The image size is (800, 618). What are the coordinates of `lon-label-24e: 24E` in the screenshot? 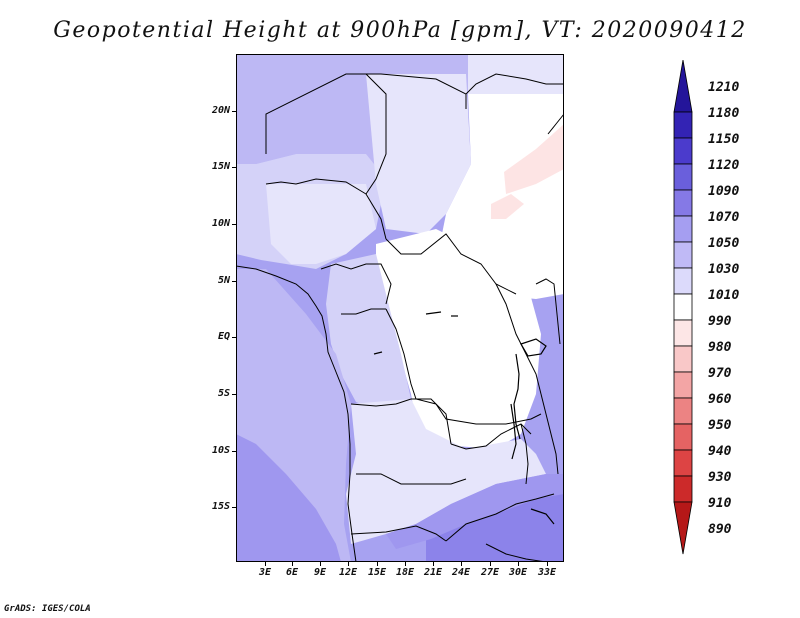 It's located at (461, 572).